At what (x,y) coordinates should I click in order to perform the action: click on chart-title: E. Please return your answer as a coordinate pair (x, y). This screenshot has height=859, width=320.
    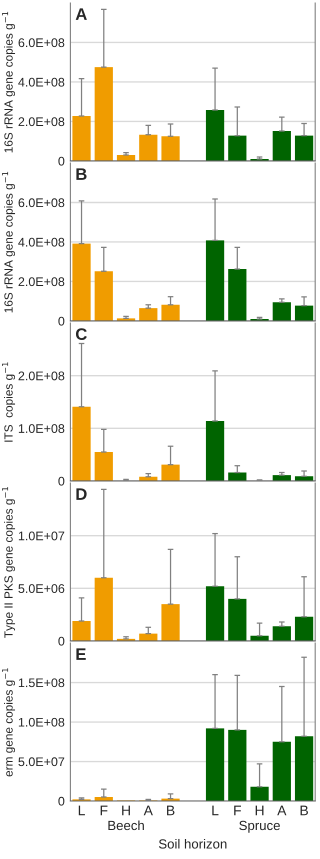
    Looking at the image, I should click on (81, 654).